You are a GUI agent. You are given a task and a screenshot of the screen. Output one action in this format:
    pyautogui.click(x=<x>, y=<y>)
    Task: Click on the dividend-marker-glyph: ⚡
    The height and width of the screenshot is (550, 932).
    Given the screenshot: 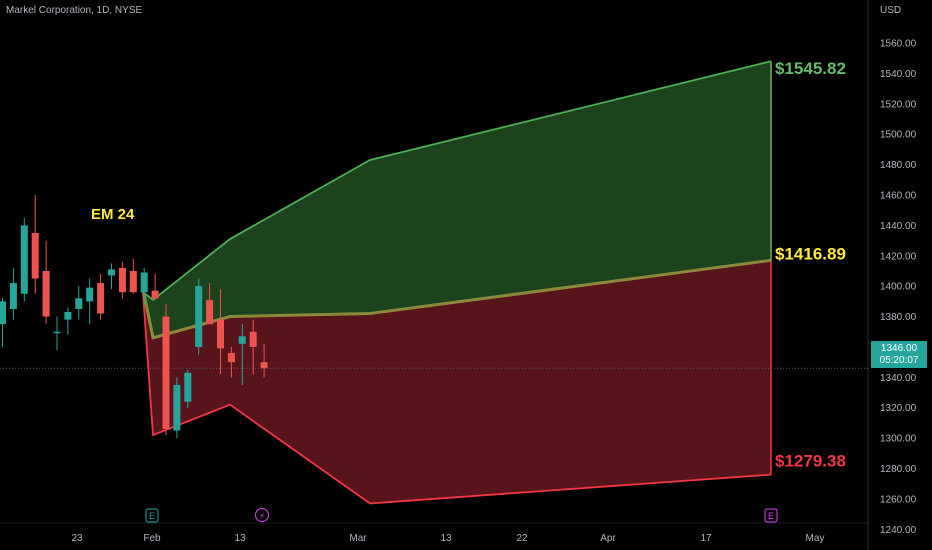 What is the action you would take?
    pyautogui.click(x=262, y=517)
    